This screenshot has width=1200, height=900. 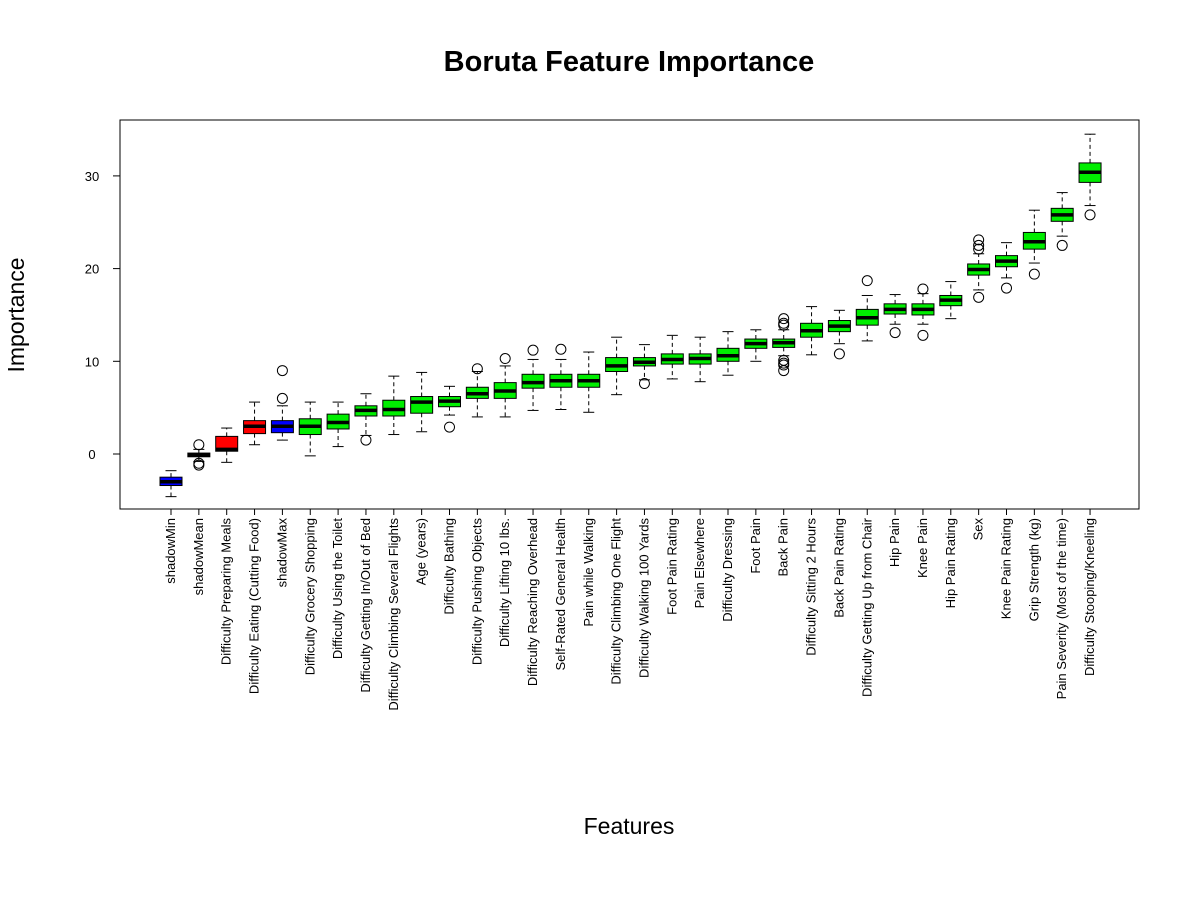 What do you see at coordinates (699, 563) in the screenshot?
I see `x-tick-label: Pain Elsewhere` at bounding box center [699, 563].